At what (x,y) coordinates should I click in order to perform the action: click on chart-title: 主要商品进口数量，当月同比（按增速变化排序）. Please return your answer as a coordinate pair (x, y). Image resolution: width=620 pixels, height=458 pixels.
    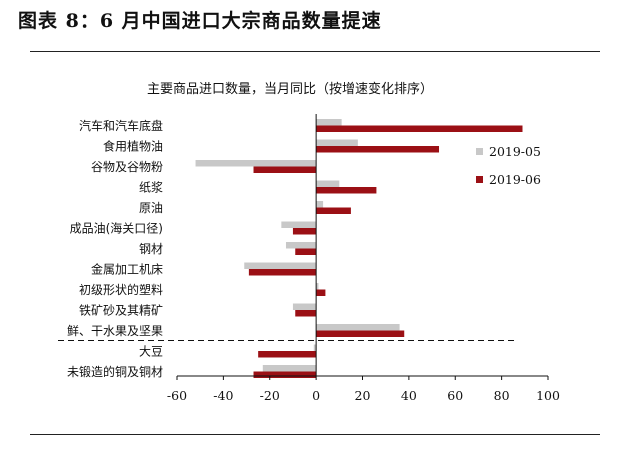
    Looking at the image, I should click on (290, 89).